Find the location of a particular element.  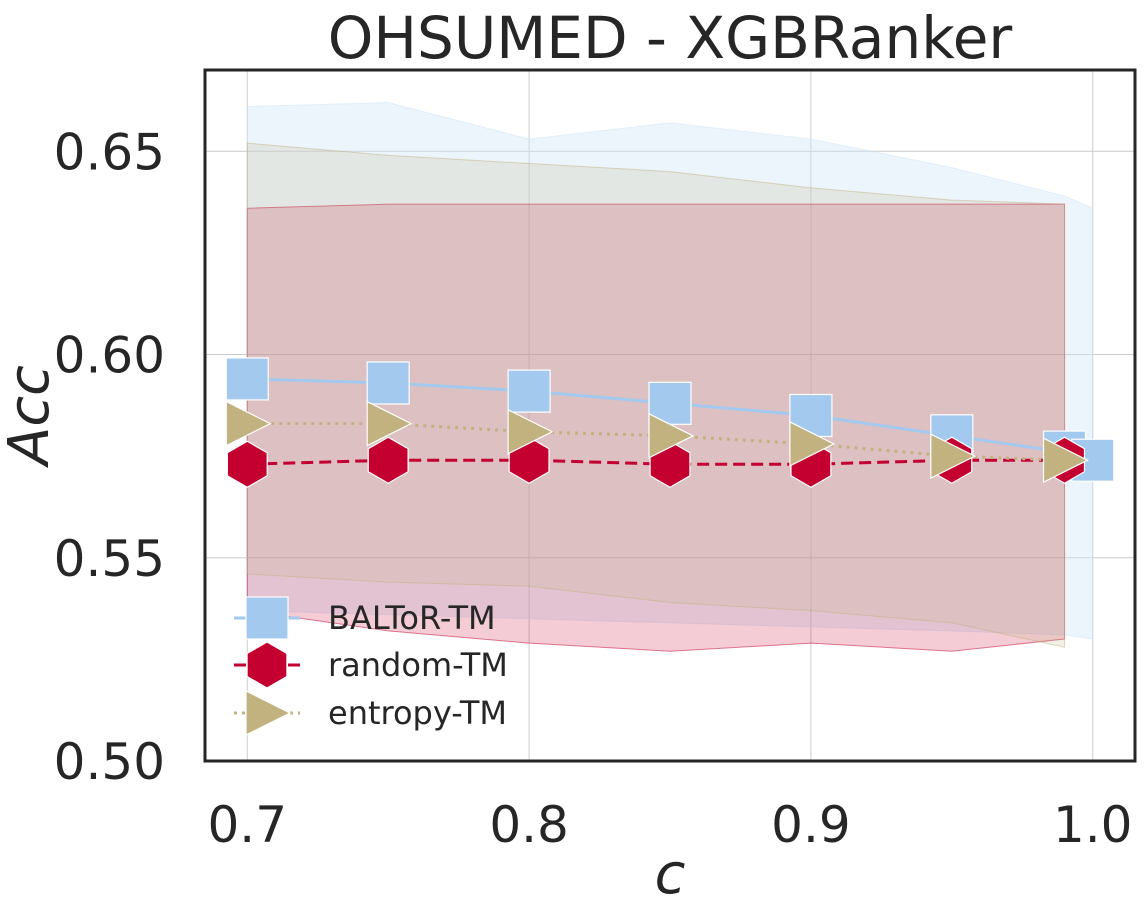

legend: BALToR-TM random-TM entropy-TM is located at coordinates (371, 666).